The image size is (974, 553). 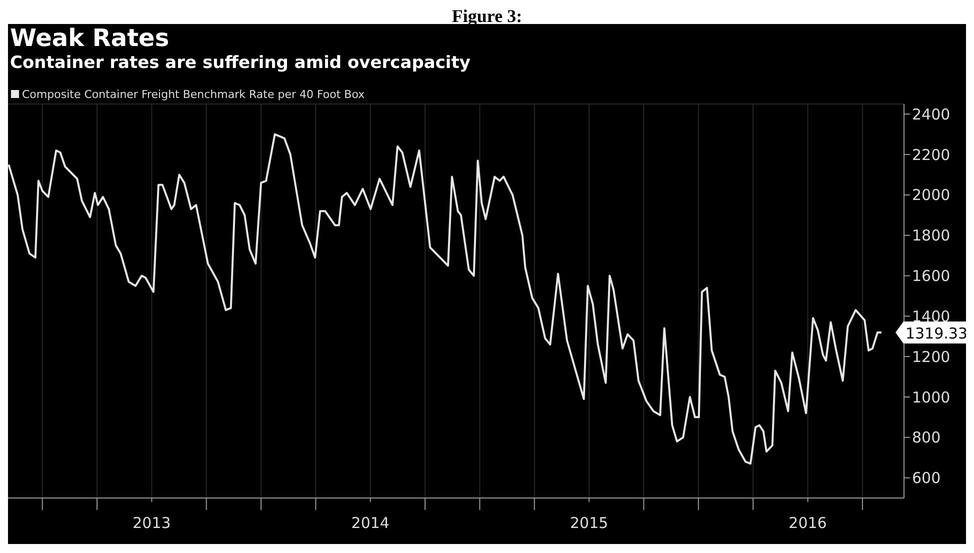 I want to click on x-tick-label: 2014, so click(x=370, y=523).